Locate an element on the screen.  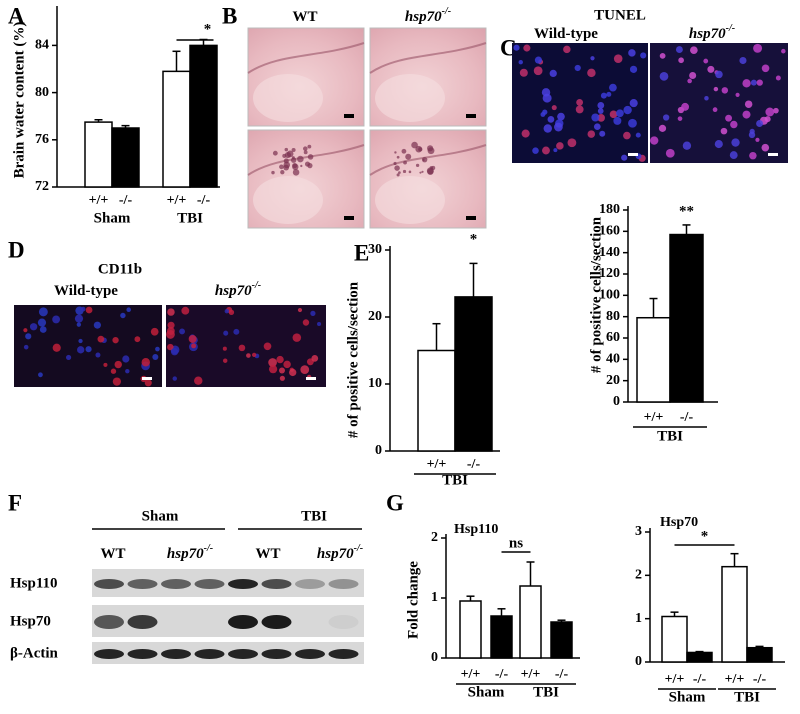
y-tick-label: 84 is located at coordinates (42, 45).